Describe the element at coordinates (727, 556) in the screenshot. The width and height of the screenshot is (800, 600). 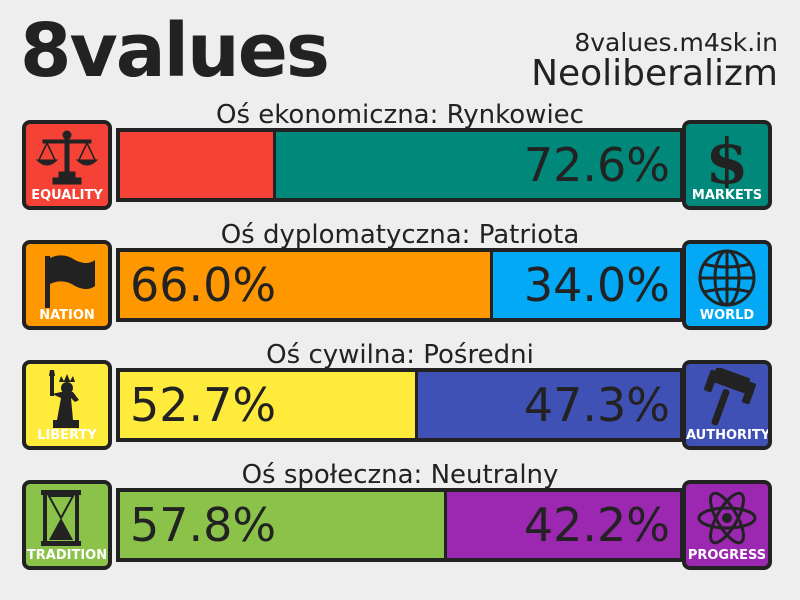
I see `progress-label: PROGRESS` at that location.